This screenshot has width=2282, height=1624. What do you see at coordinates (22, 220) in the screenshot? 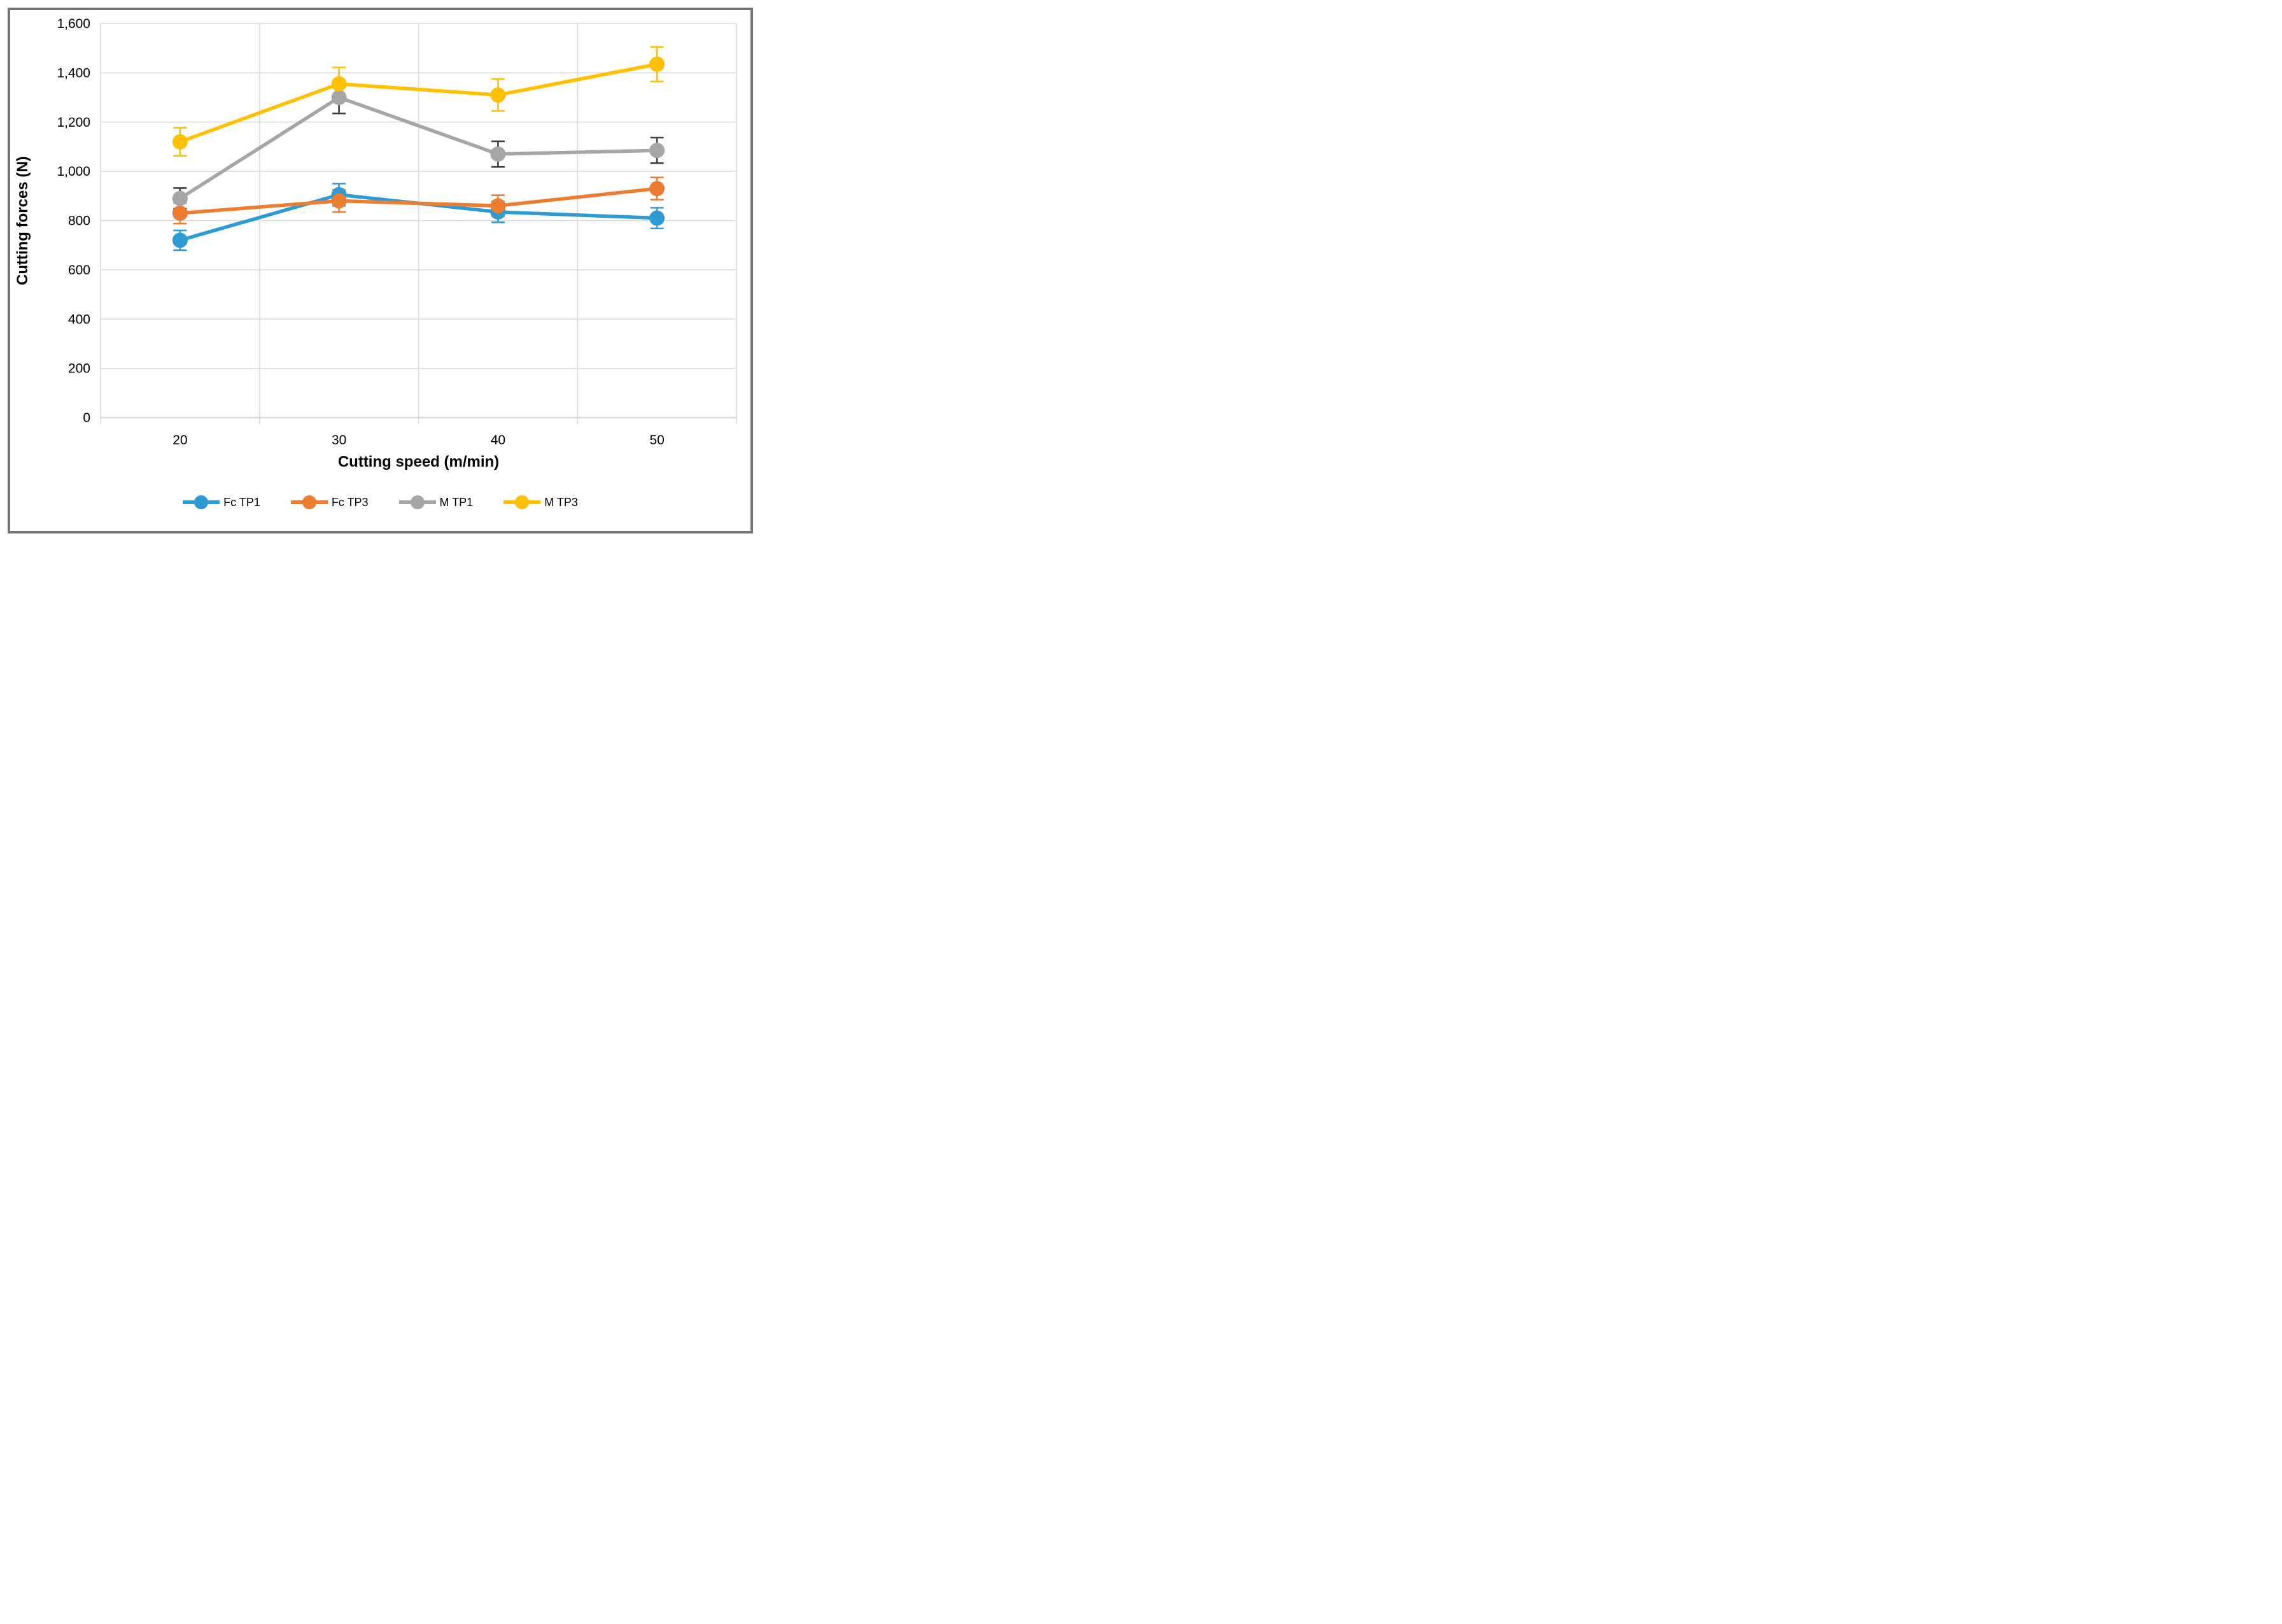
I see `y-axis-title: Cutting forces (N)` at bounding box center [22, 220].